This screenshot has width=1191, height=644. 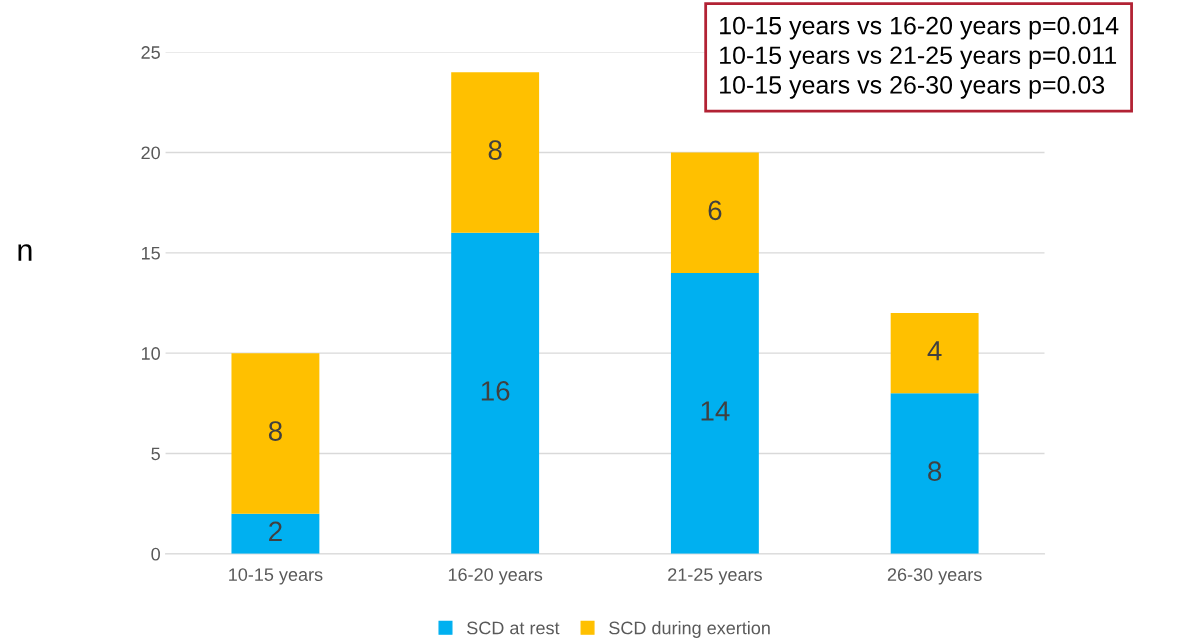 I want to click on legend-label: SCD at rest, so click(x=513, y=628).